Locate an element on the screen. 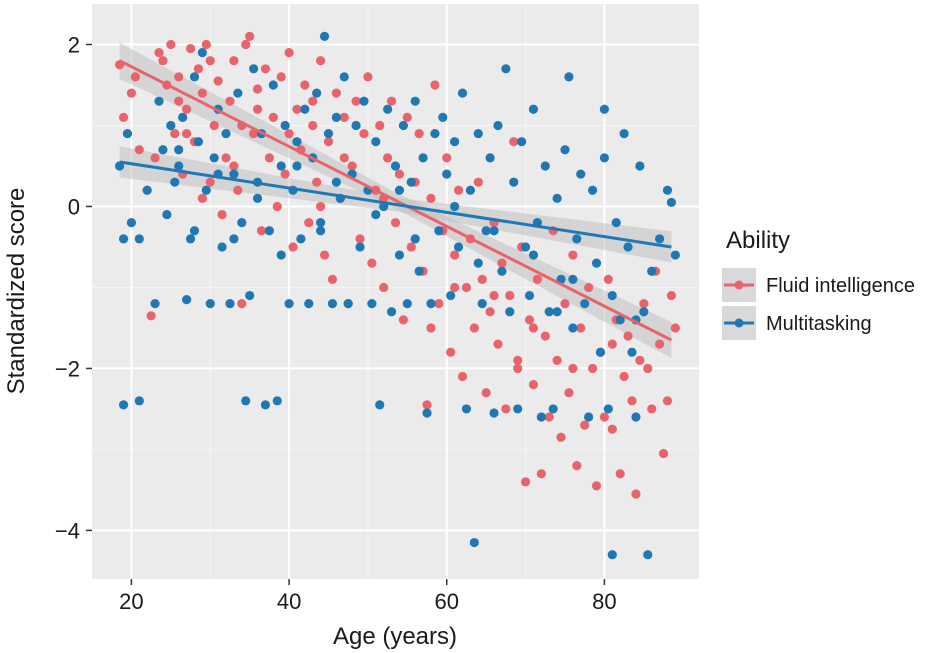 This screenshot has height=653, width=946. x-tick-label: 80 is located at coordinates (604, 601).